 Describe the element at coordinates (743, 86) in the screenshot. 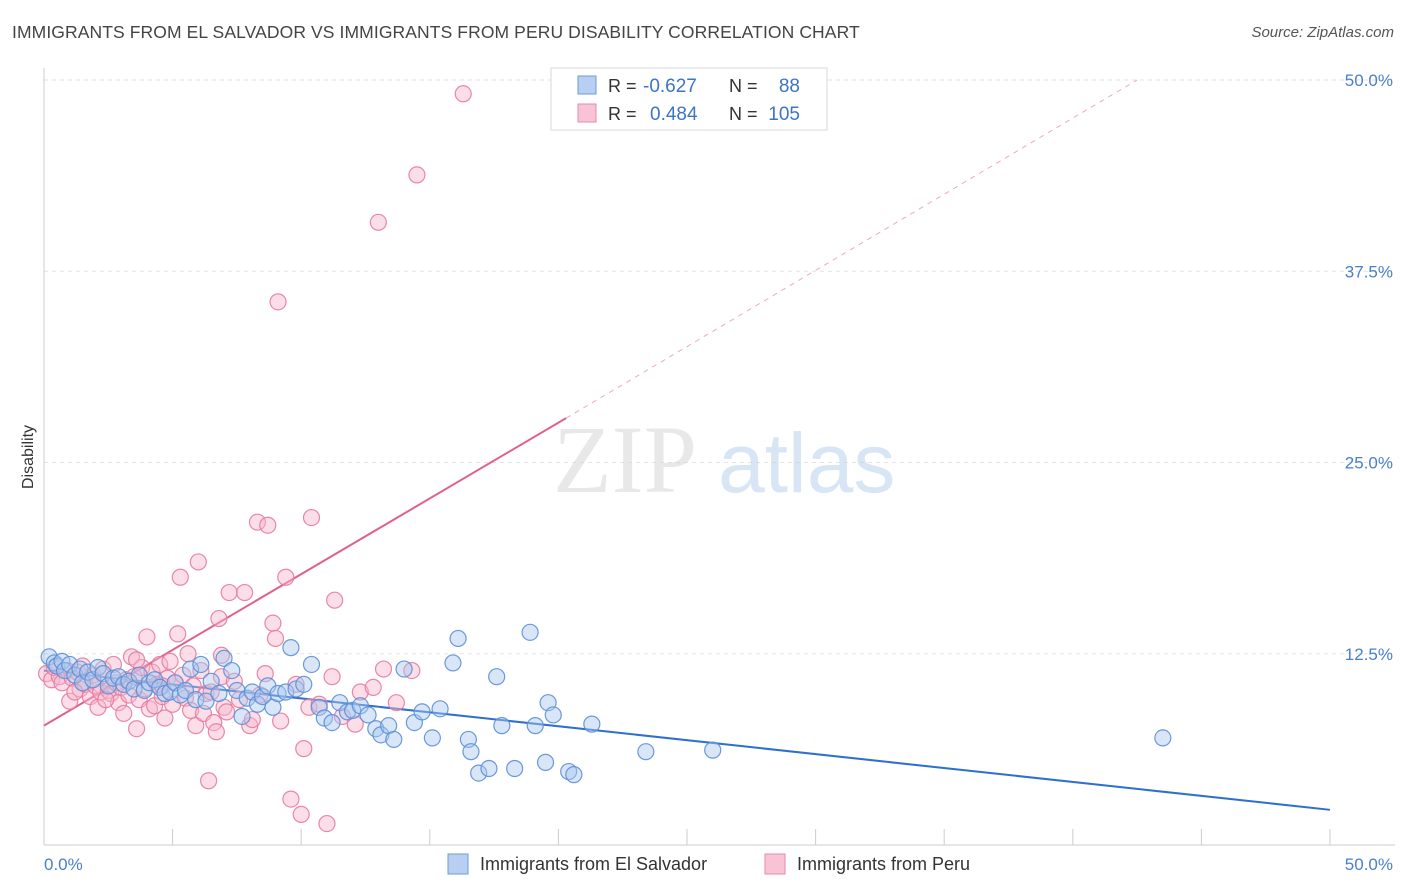

I see `stats-n-label-blue: N =` at that location.